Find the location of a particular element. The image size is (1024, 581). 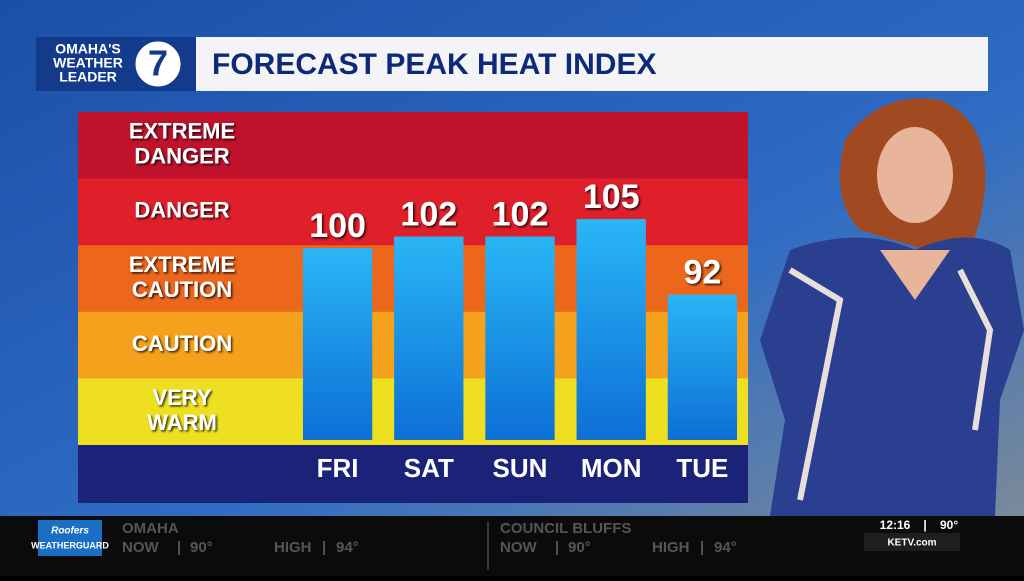

city-name: OMAHA is located at coordinates (150, 528).